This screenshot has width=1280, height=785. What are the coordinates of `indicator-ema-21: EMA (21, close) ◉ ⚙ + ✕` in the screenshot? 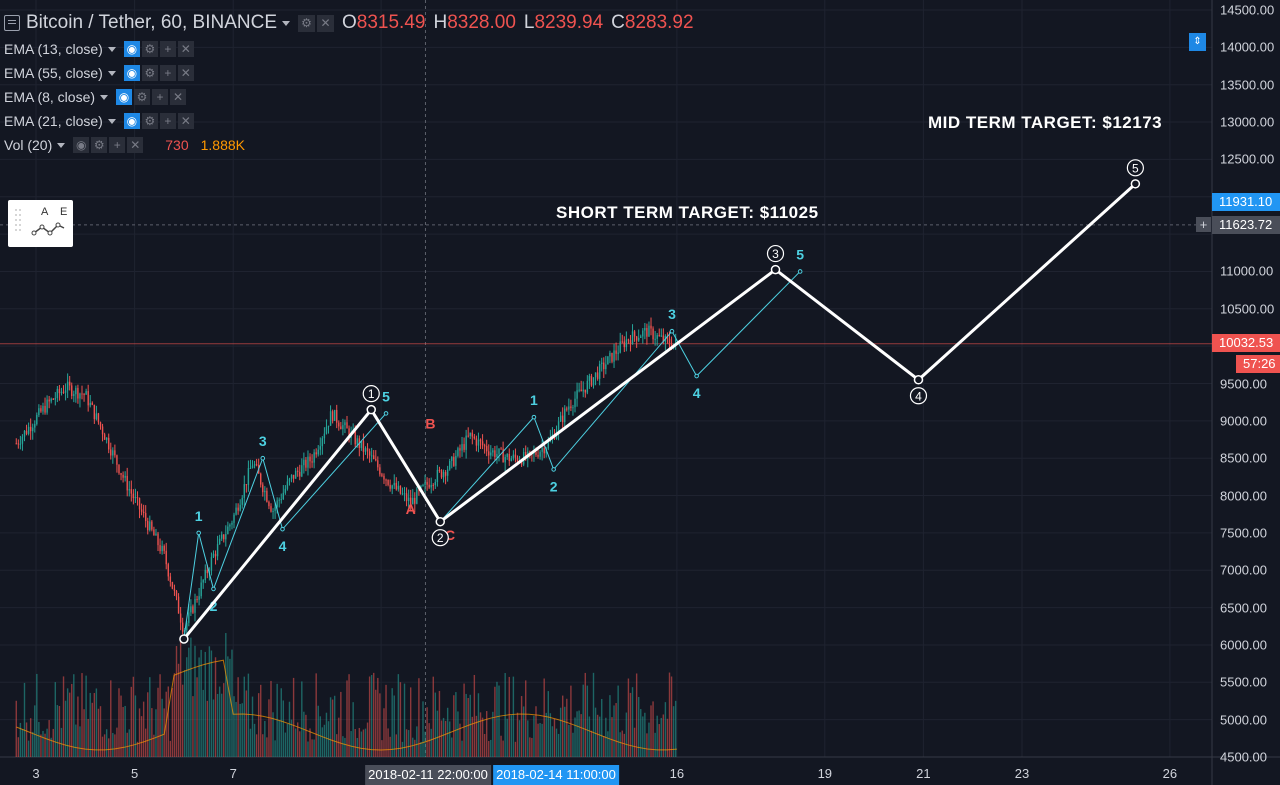 It's located at (103, 121).